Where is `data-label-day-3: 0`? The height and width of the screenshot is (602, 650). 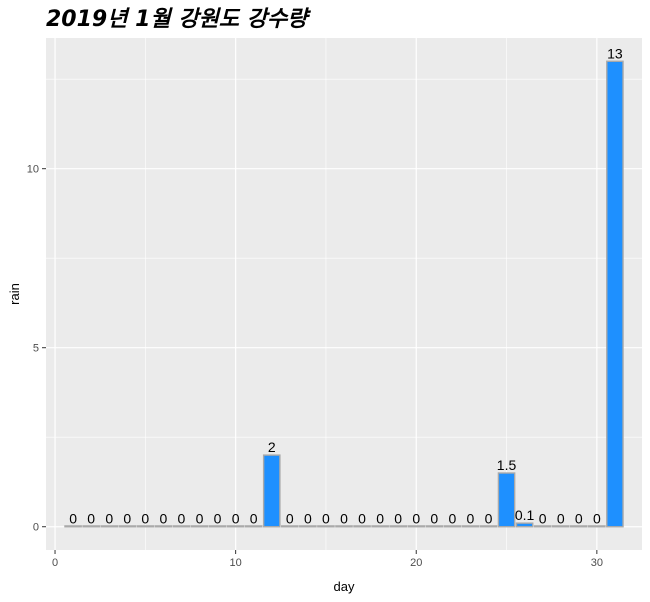
data-label-day-3: 0 is located at coordinates (109, 519).